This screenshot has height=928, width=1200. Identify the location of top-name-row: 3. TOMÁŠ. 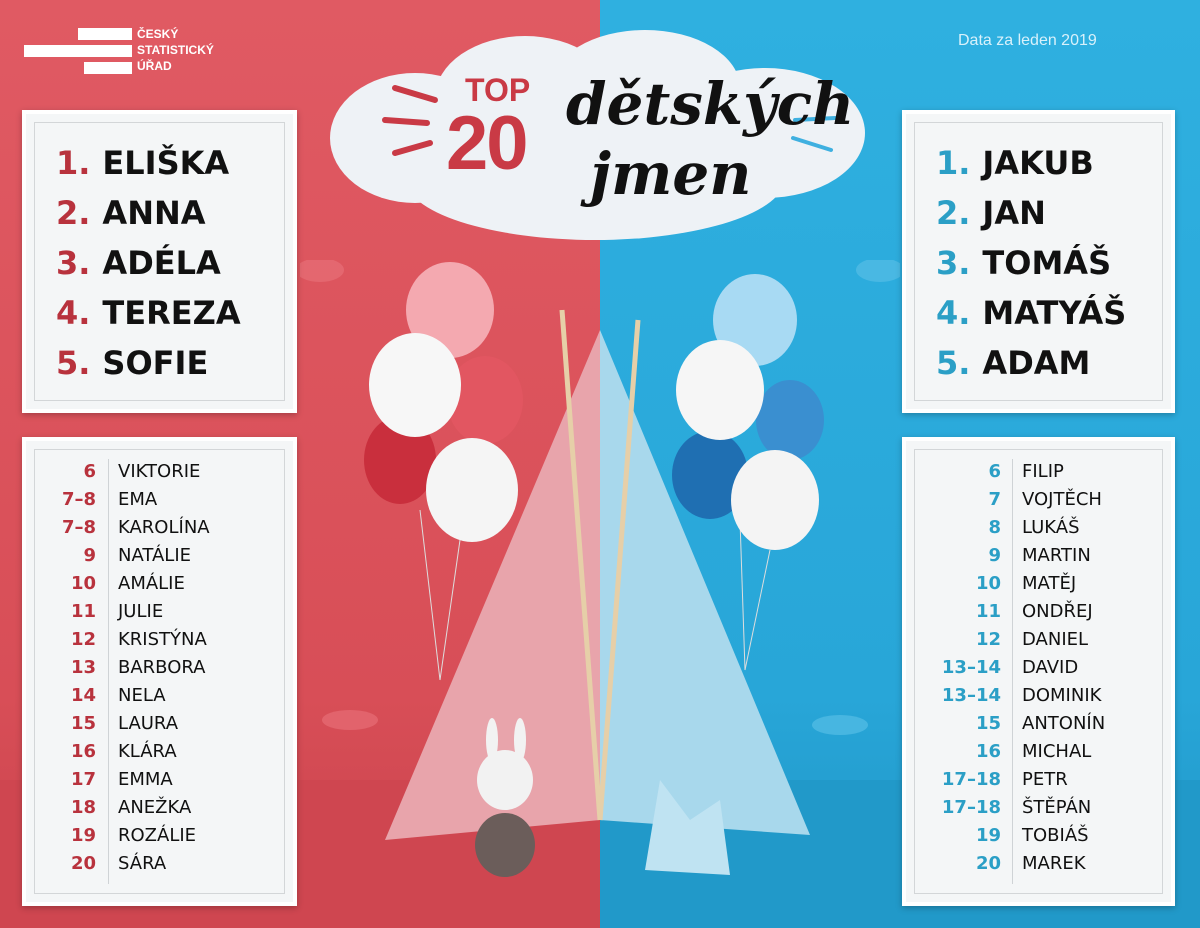
(1023, 263).